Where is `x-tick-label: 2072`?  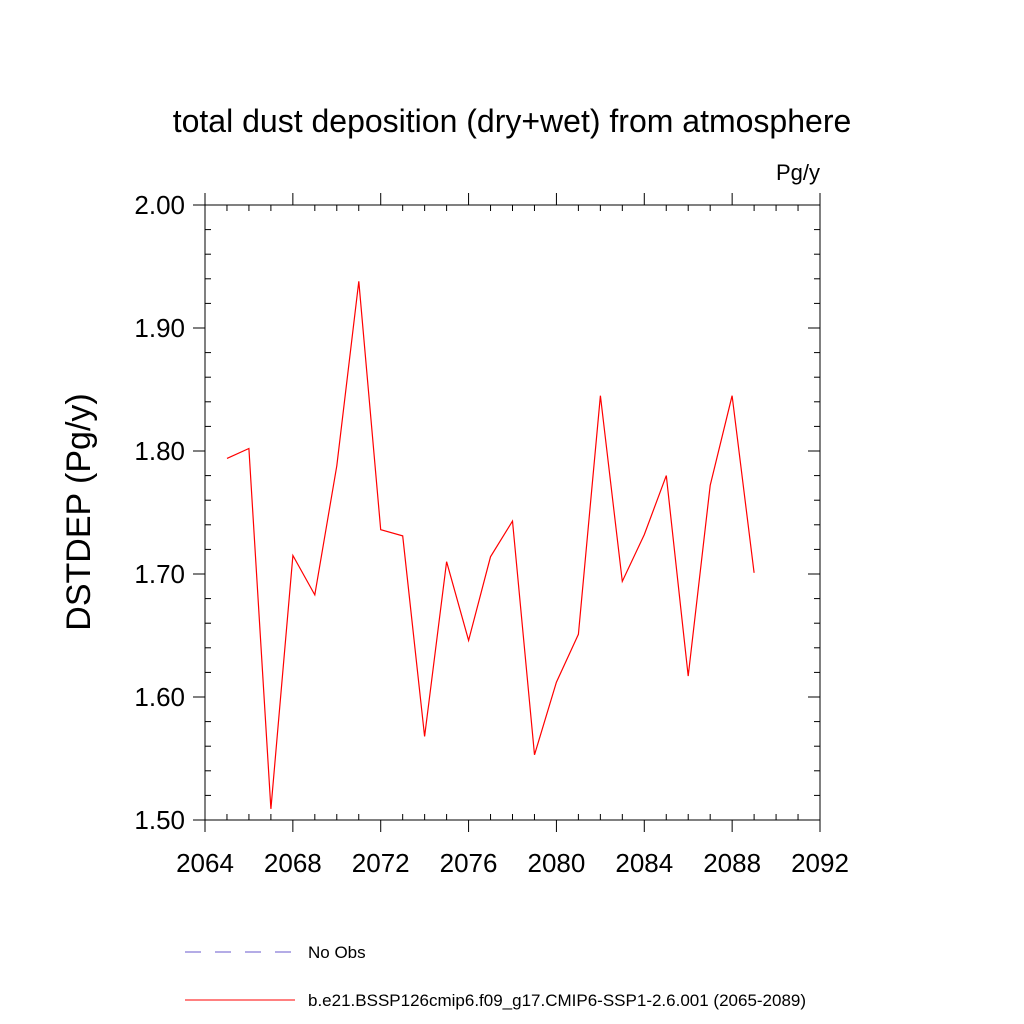 x-tick-label: 2072 is located at coordinates (381, 863).